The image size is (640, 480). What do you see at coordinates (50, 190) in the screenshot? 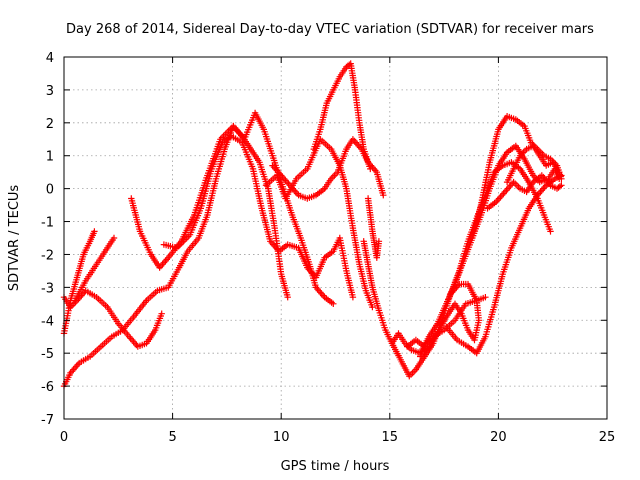
I see `y-tick-label: 0` at bounding box center [50, 190].